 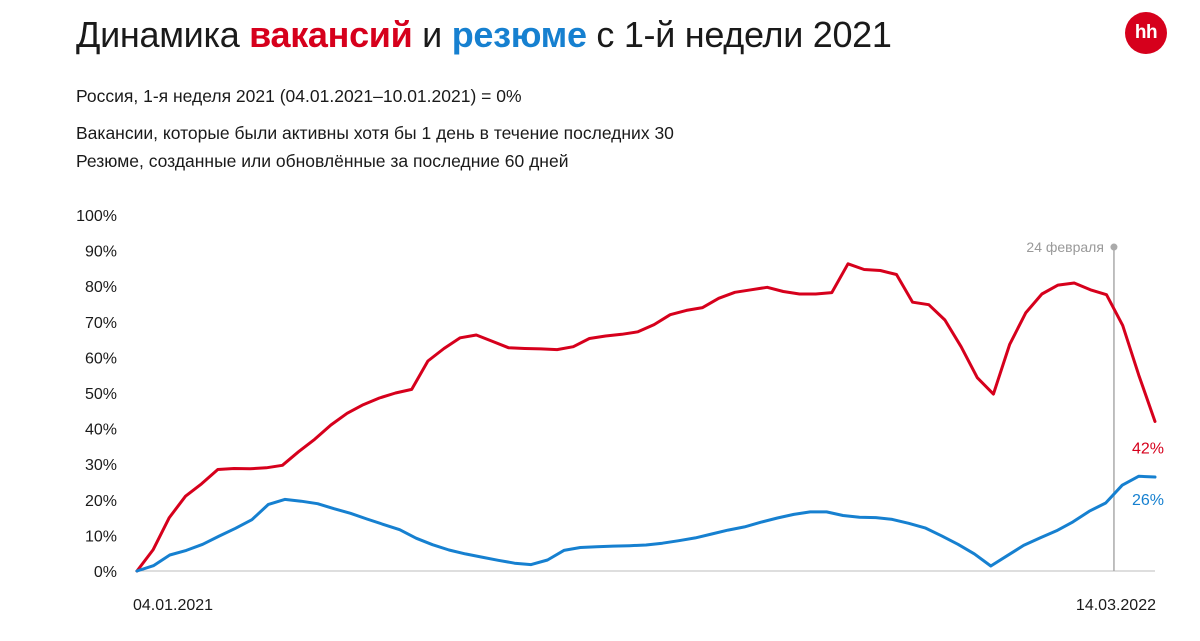 I want to click on annotation-dot, so click(x=1114, y=247).